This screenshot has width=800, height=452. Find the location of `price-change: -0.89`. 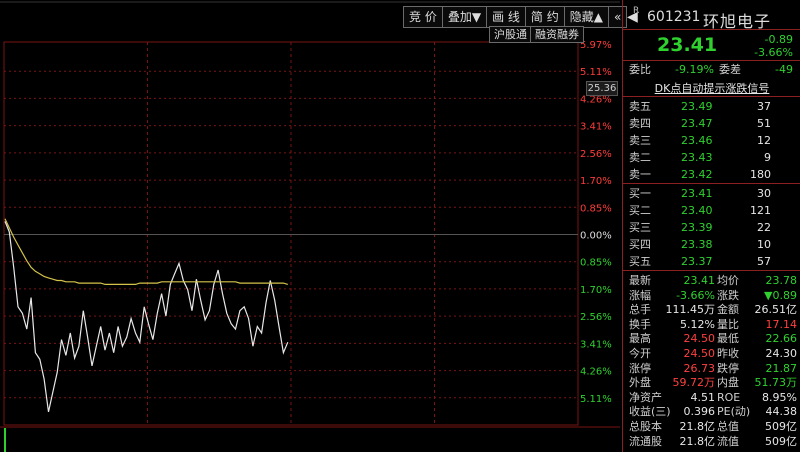

price-change: -0.89 is located at coordinates (778, 39).